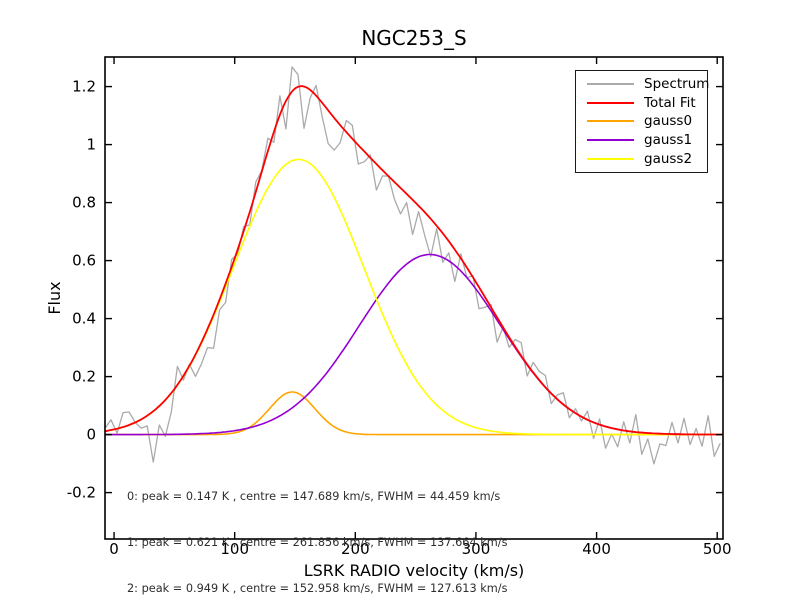 This screenshot has width=804, height=606. Describe the element at coordinates (610, 158) in the screenshot. I see `gauss2-line-swatch` at that location.